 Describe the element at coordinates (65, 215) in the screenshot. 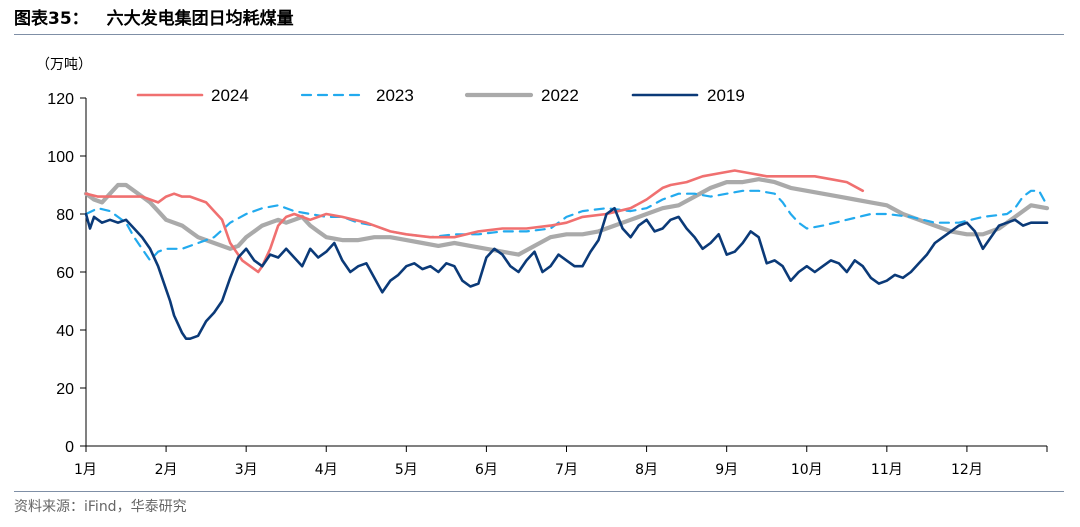

I see `y-tick-label: 80` at that location.